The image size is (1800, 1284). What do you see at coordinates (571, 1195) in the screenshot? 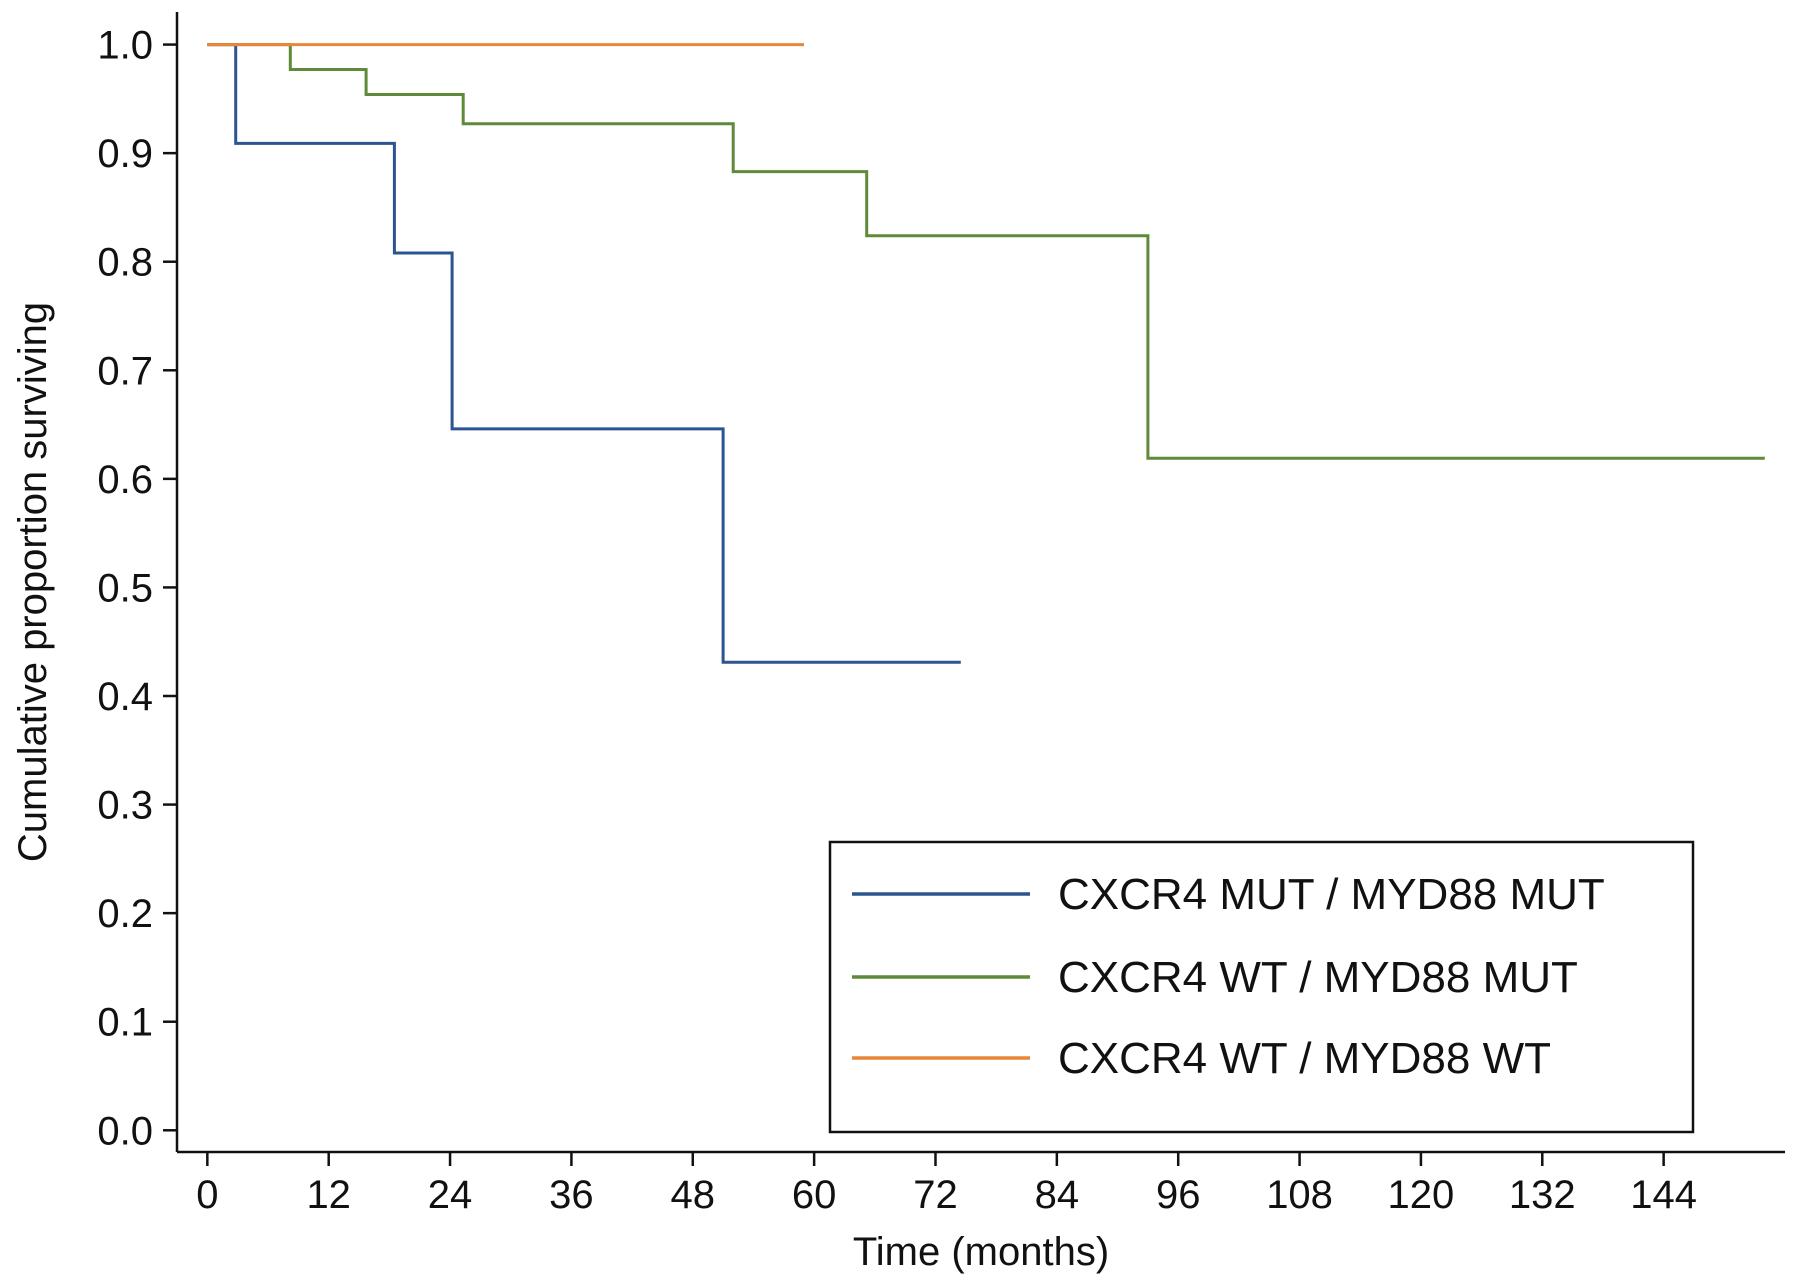
I see `x-tick-label: 36` at bounding box center [571, 1195].